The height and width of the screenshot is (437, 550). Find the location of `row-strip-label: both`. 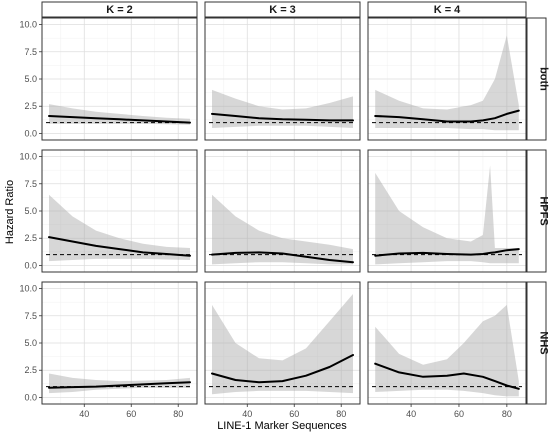

row-strip-label: both is located at coordinates (544, 79).